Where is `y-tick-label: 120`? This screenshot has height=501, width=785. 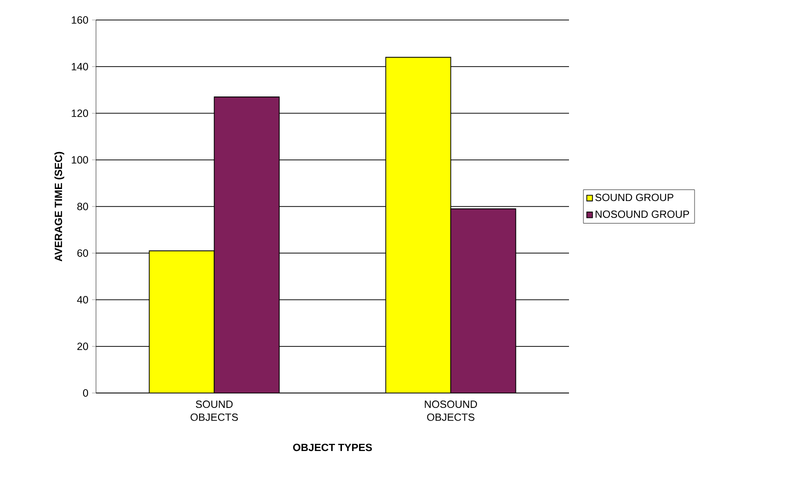 y-tick-label: 120 is located at coordinates (80, 113).